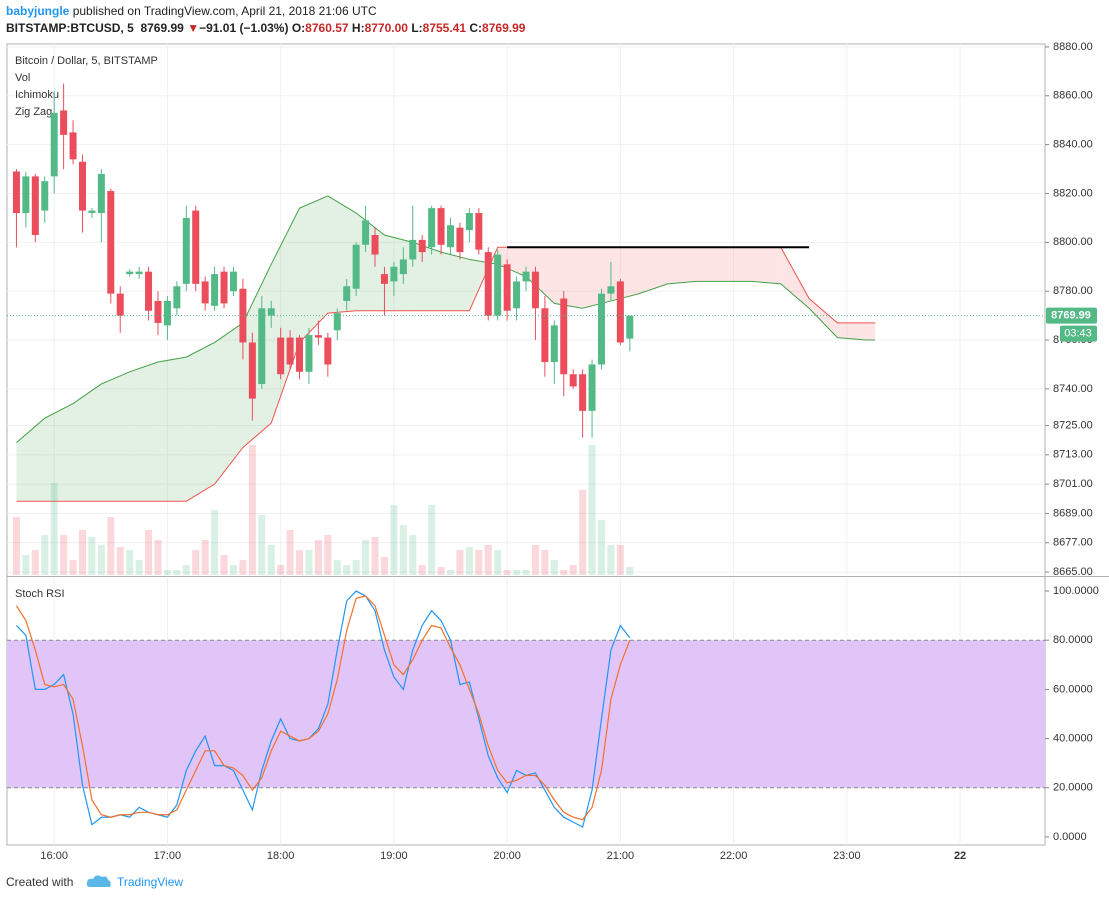  What do you see at coordinates (298, 28) in the screenshot?
I see `open-label: O:` at bounding box center [298, 28].